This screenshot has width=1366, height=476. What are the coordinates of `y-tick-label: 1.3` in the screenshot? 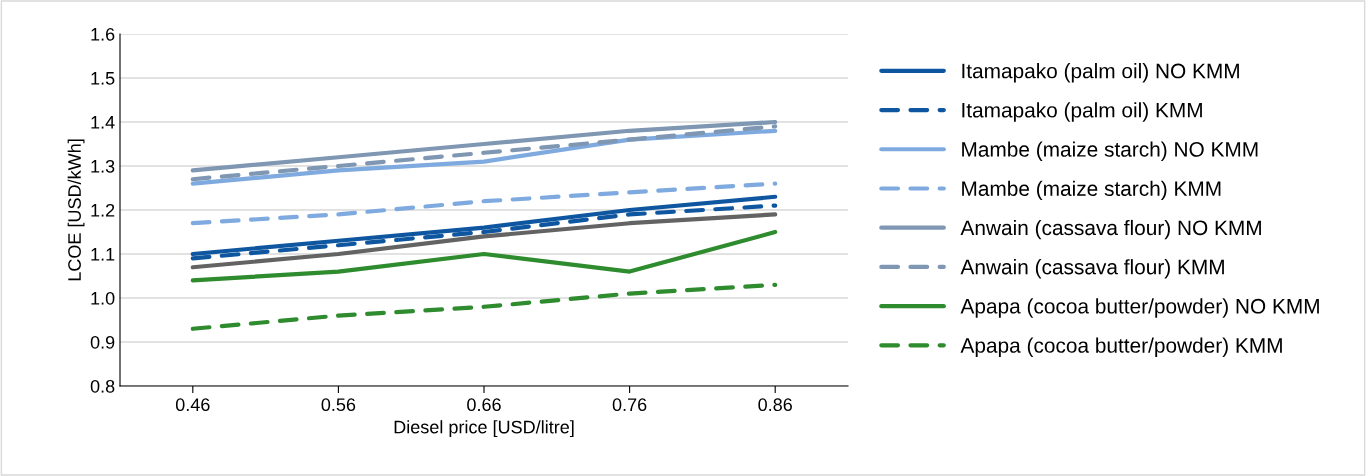 It's located at (103, 166).